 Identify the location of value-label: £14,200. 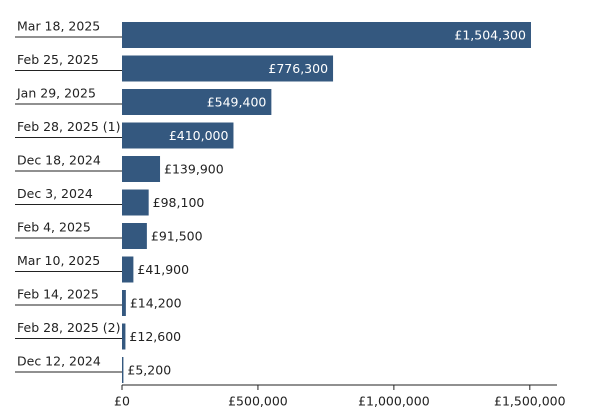
(156, 303).